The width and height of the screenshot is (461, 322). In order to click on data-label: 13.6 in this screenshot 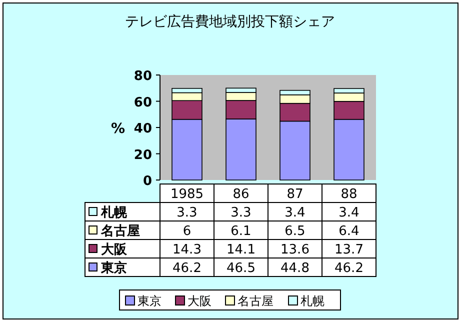, I will do `click(295, 250)`.